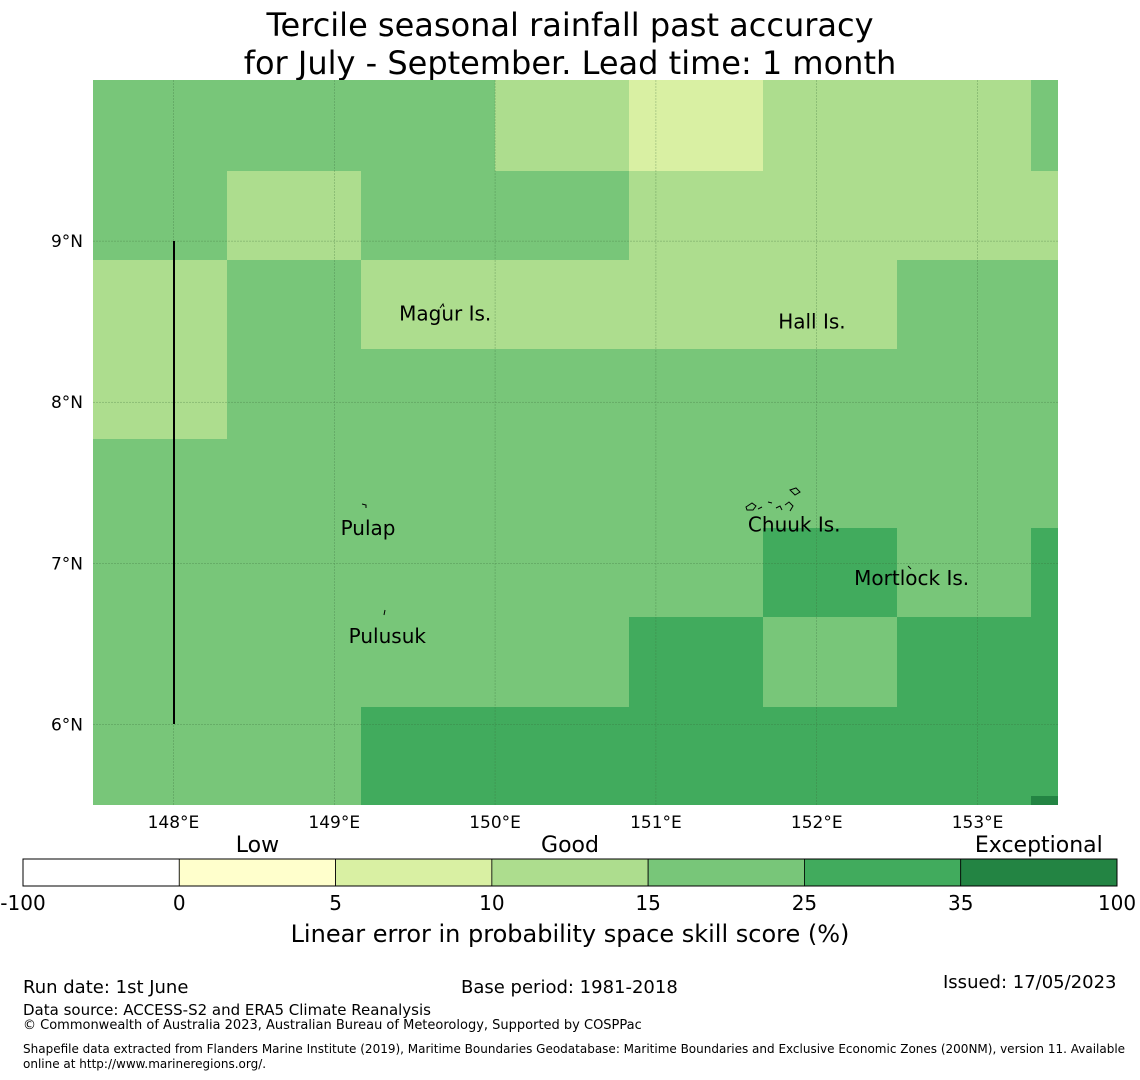 The height and width of the screenshot is (1080, 1140). What do you see at coordinates (67, 403) in the screenshot?
I see `lat-tick-label: 8°N` at bounding box center [67, 403].